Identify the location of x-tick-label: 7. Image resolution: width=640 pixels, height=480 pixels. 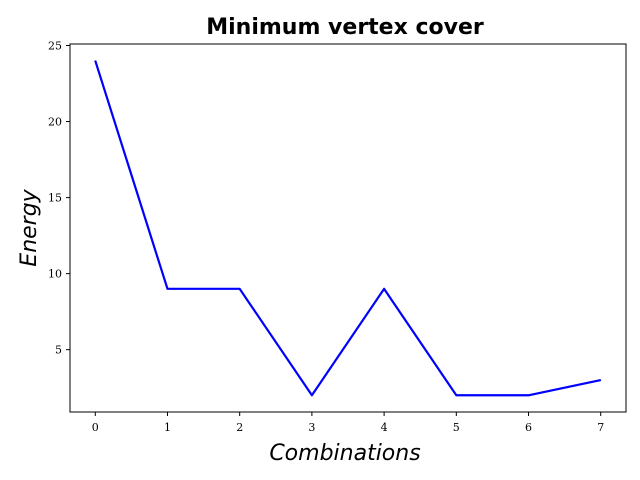
(600, 427).